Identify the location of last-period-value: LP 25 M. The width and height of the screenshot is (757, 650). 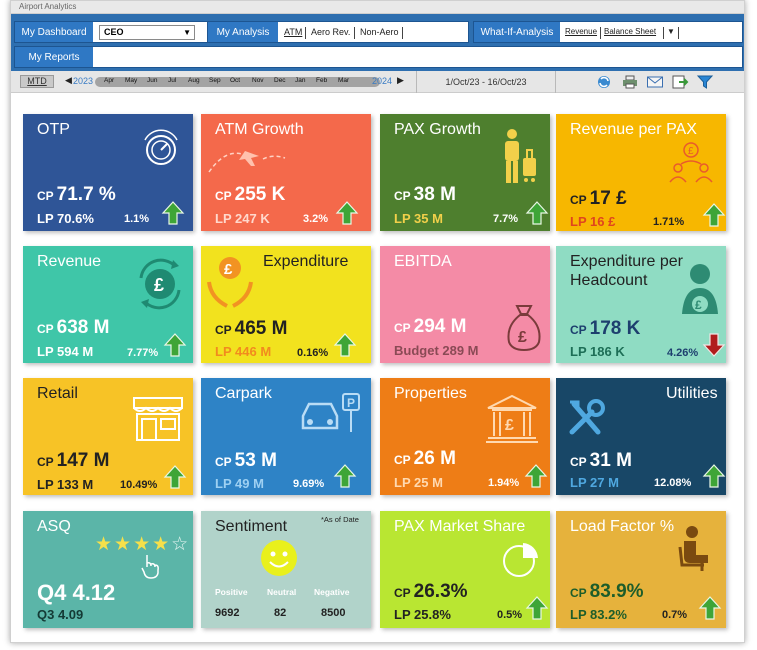
(418, 482).